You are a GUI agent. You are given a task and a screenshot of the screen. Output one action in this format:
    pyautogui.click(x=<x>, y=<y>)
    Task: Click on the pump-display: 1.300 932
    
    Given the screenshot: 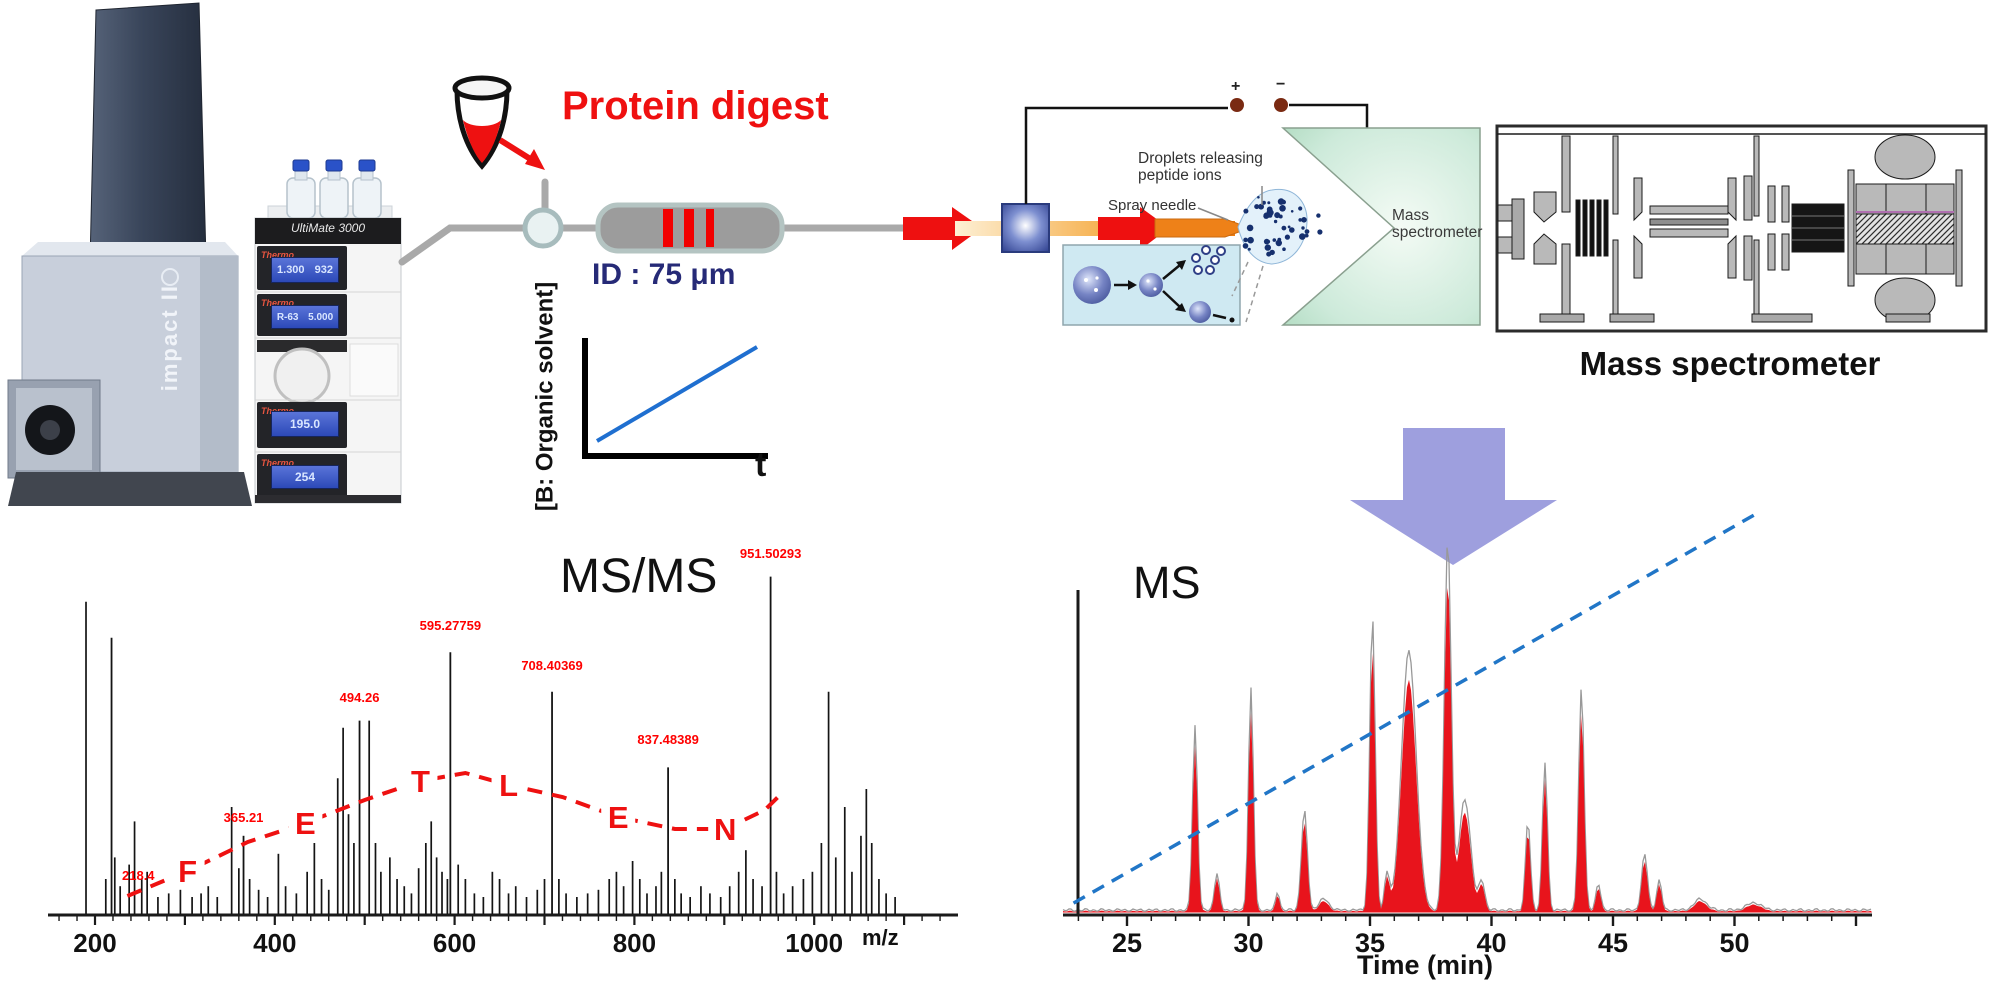 What is the action you would take?
    pyautogui.click(x=305, y=270)
    